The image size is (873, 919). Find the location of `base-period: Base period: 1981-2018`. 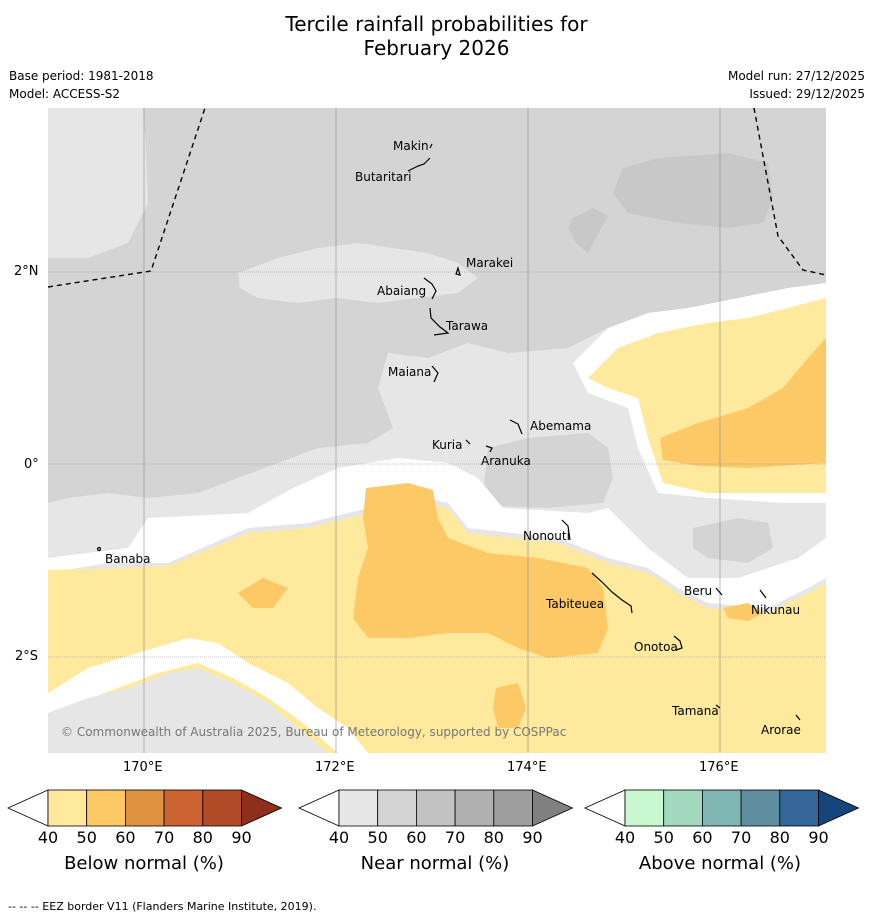

base-period: Base period: 1981-2018 is located at coordinates (81, 76).